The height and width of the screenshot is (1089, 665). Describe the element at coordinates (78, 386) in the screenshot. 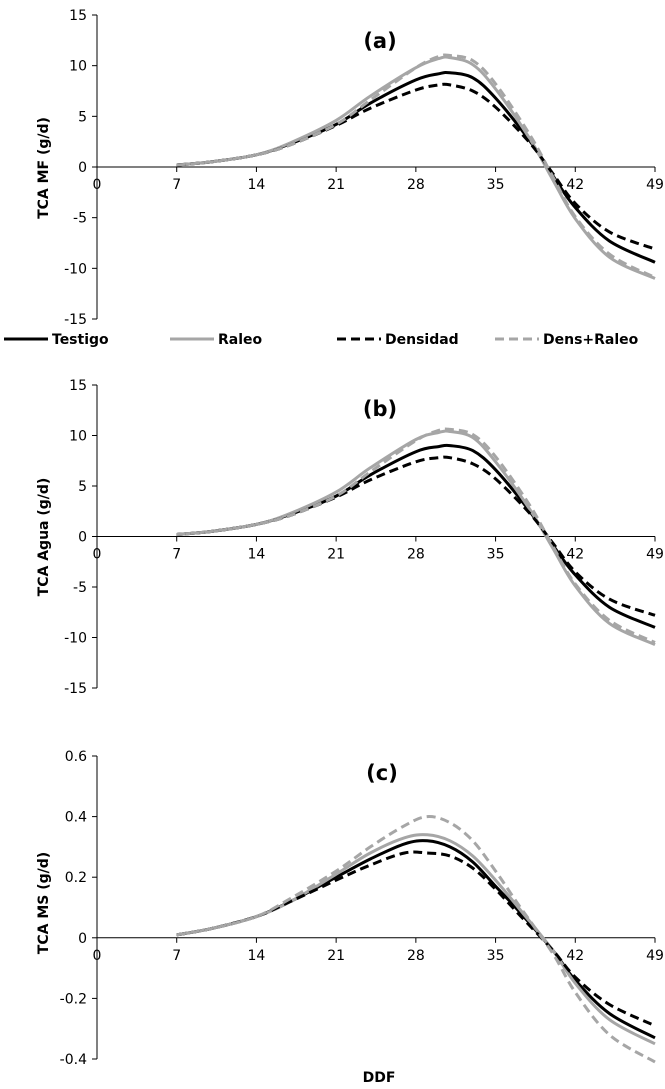

I see `panel-b-y-tick-label: 15` at that location.